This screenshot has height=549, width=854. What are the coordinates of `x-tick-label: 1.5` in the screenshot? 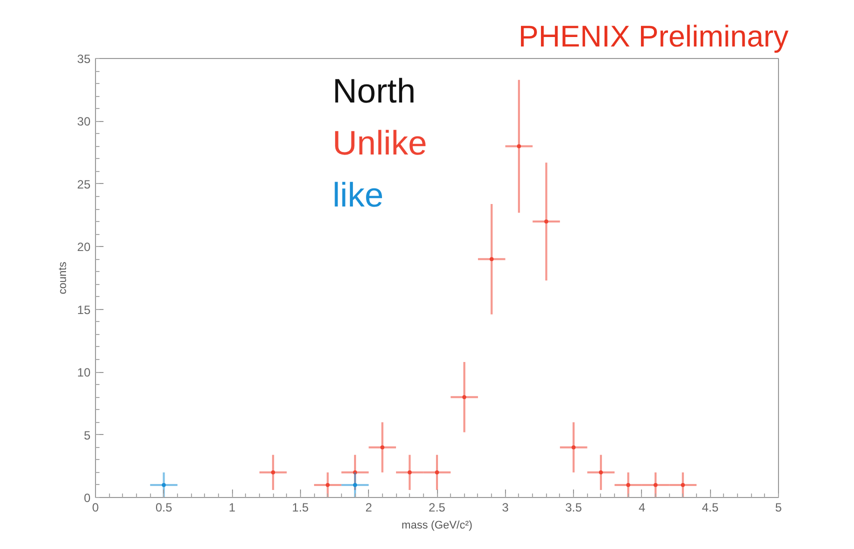 It's located at (301, 507).